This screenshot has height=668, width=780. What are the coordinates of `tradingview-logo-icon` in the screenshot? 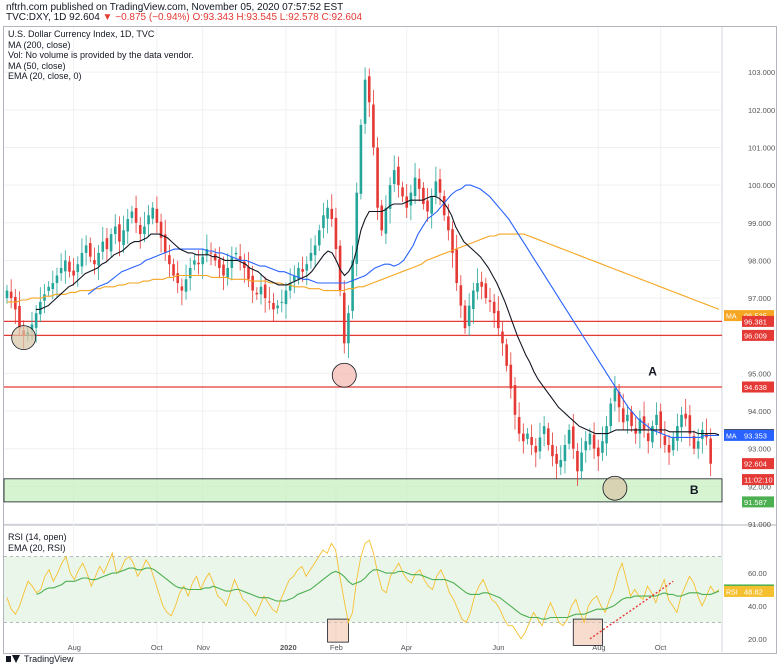 It's located at (13, 659).